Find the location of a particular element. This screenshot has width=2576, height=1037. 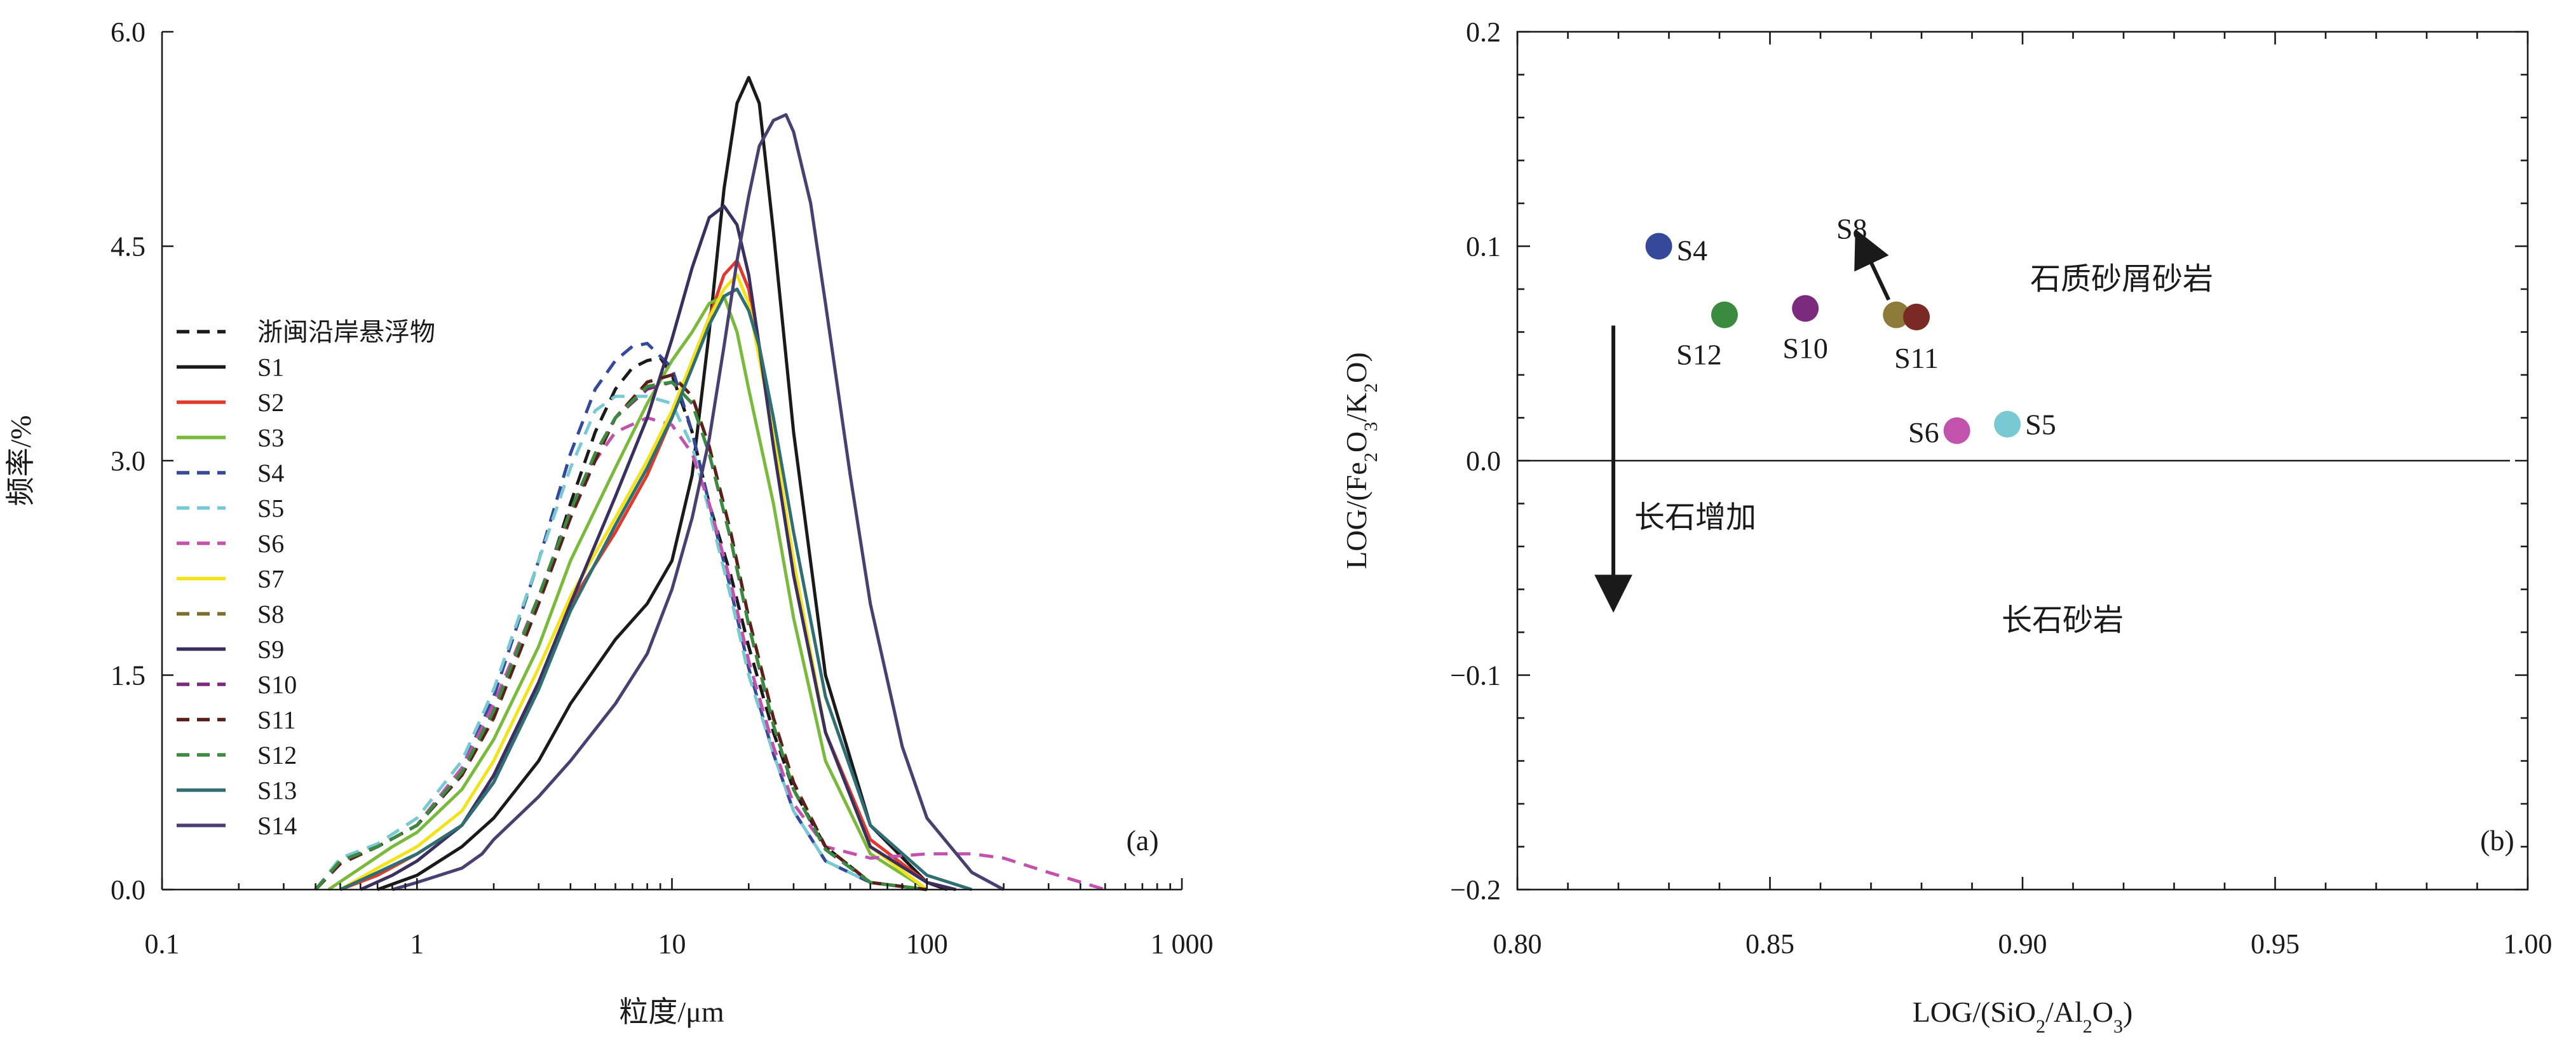

panel-b-y-axis-title: LOG/(Fe2O3/K2O) is located at coordinates (1360, 460).